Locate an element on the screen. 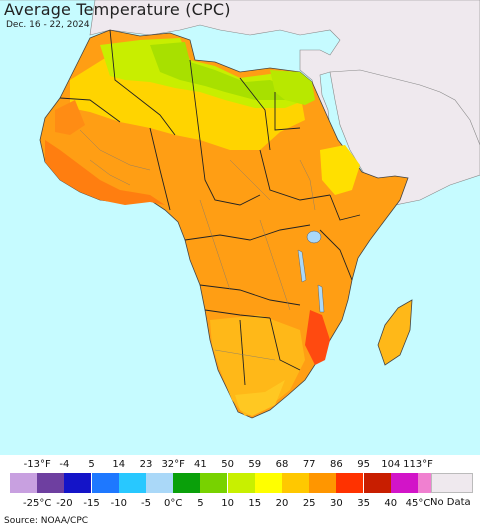 The height and width of the screenshot is (530, 480). celsius-tick-label: 45°C is located at coordinates (418, 503).